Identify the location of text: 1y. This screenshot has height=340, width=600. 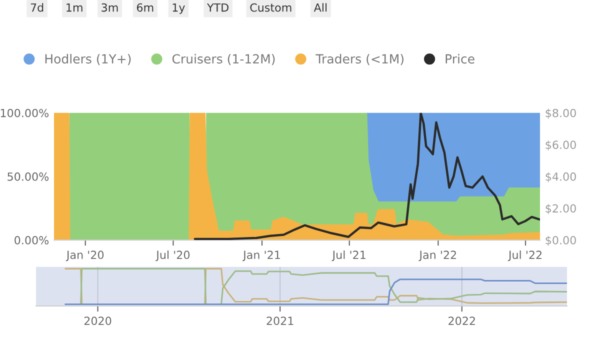
(178, 8).